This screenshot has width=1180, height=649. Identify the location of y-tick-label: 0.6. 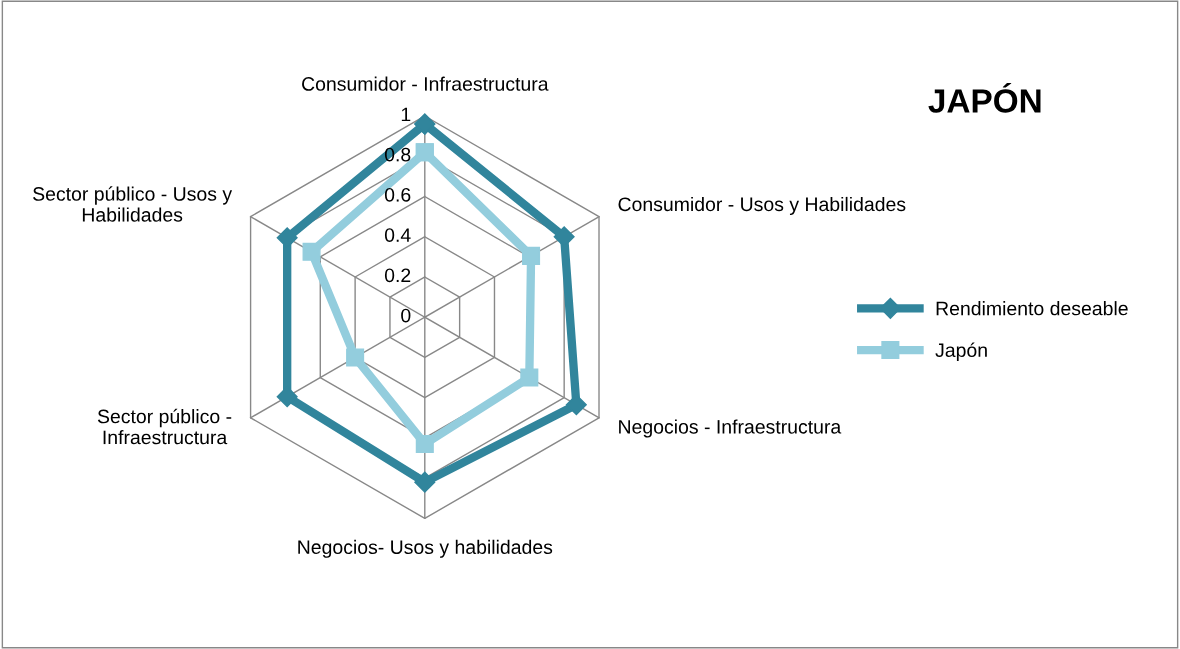
(397, 194).